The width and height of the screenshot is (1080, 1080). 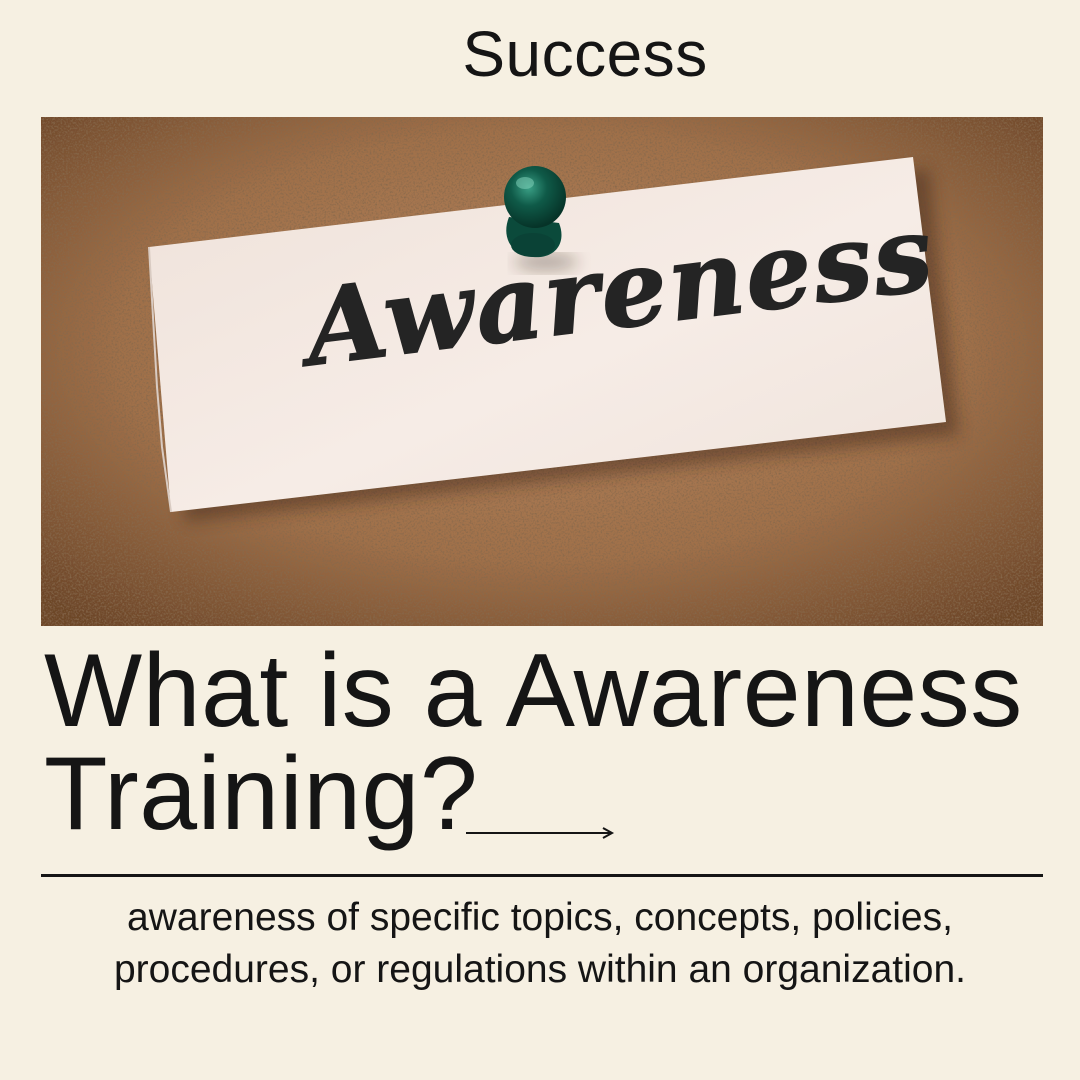 I want to click on note-torn-edge, so click(x=160, y=379).